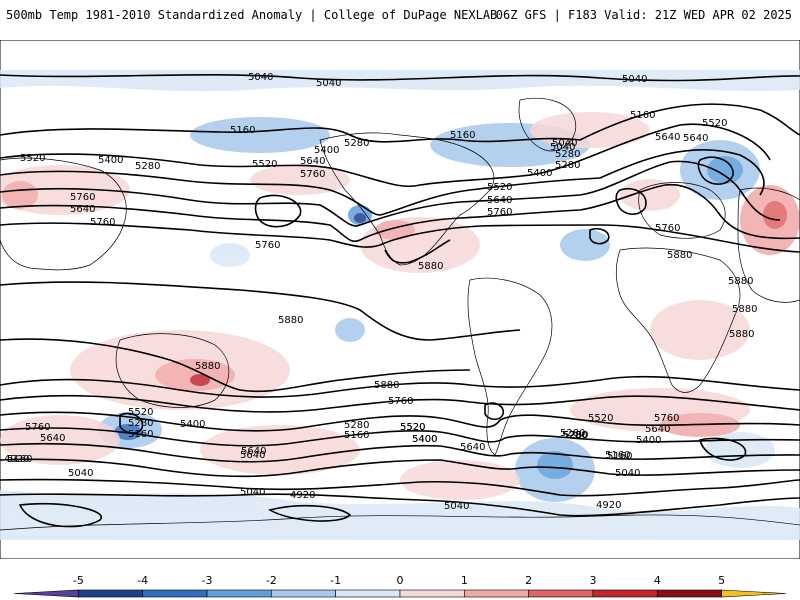 The height and width of the screenshot is (600, 800). I want to click on colorbar-tick-label: 2, so click(528, 580).